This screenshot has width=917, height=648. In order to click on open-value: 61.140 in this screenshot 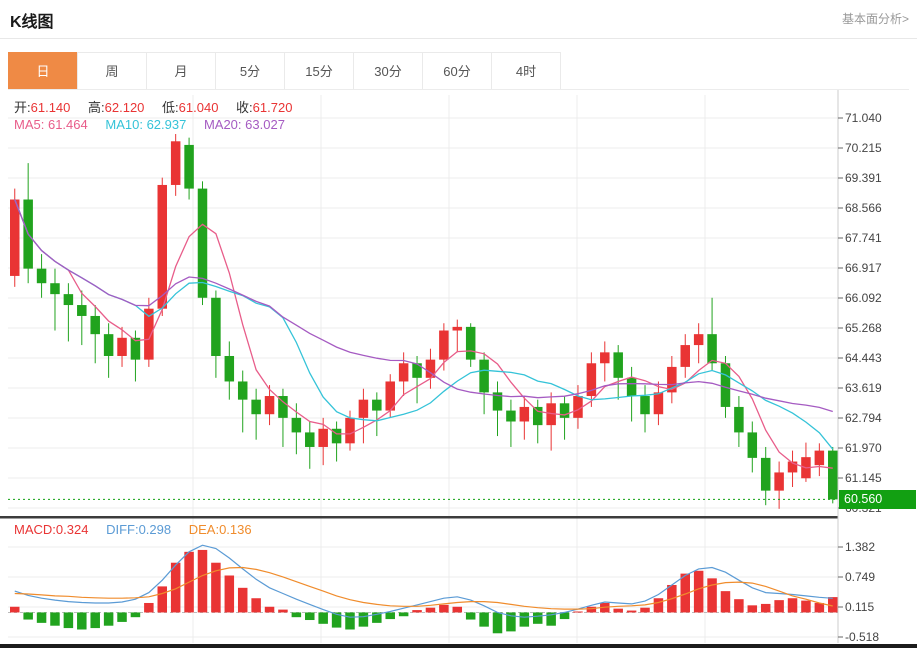, I will do `click(50, 107)`.